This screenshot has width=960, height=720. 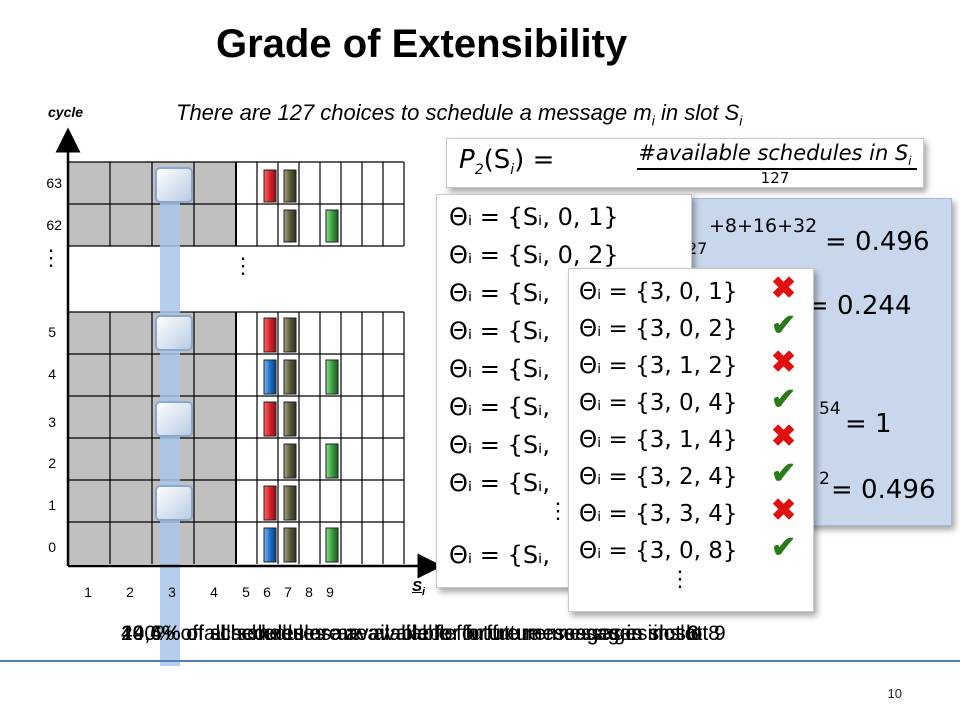 I want to click on x-tick-3: 3, so click(x=172, y=592).